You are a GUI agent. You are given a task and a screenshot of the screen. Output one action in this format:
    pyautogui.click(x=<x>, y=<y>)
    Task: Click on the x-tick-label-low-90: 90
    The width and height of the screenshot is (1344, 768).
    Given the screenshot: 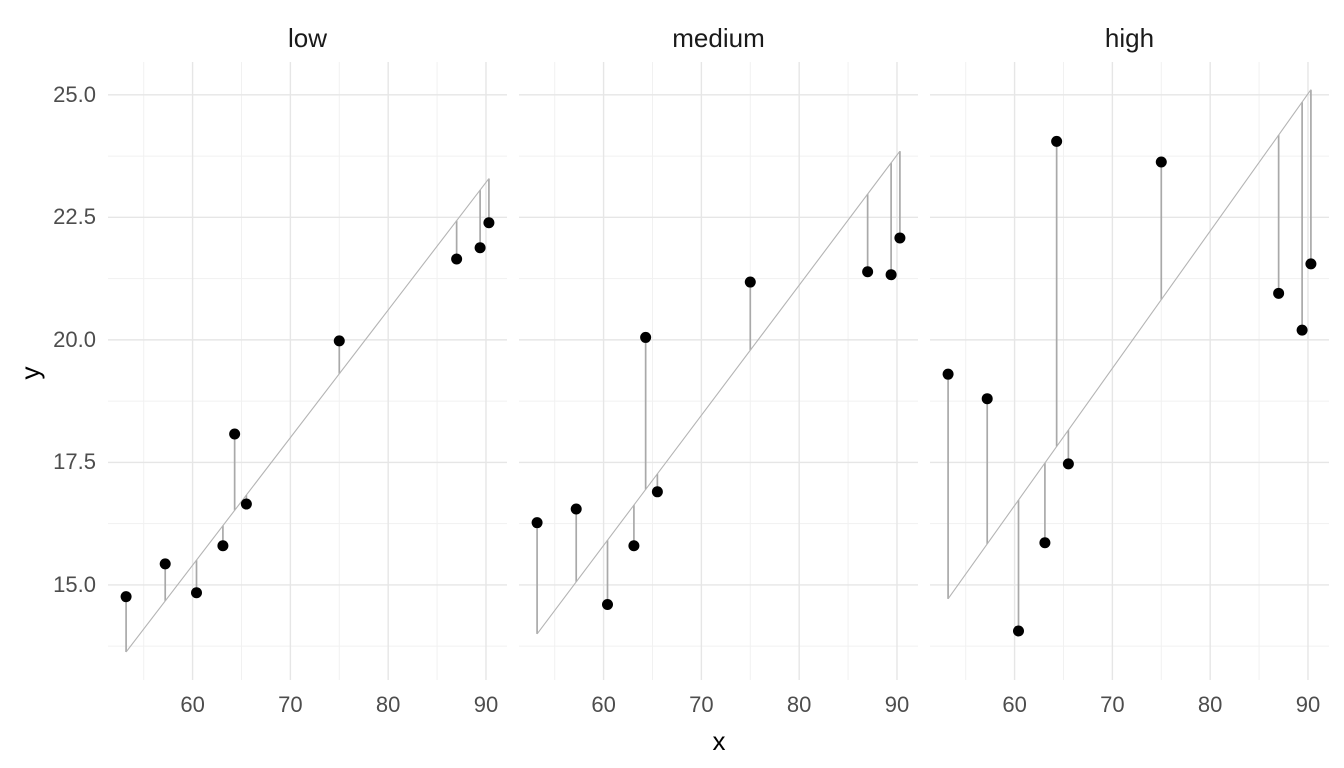 What is the action you would take?
    pyautogui.click(x=486, y=704)
    